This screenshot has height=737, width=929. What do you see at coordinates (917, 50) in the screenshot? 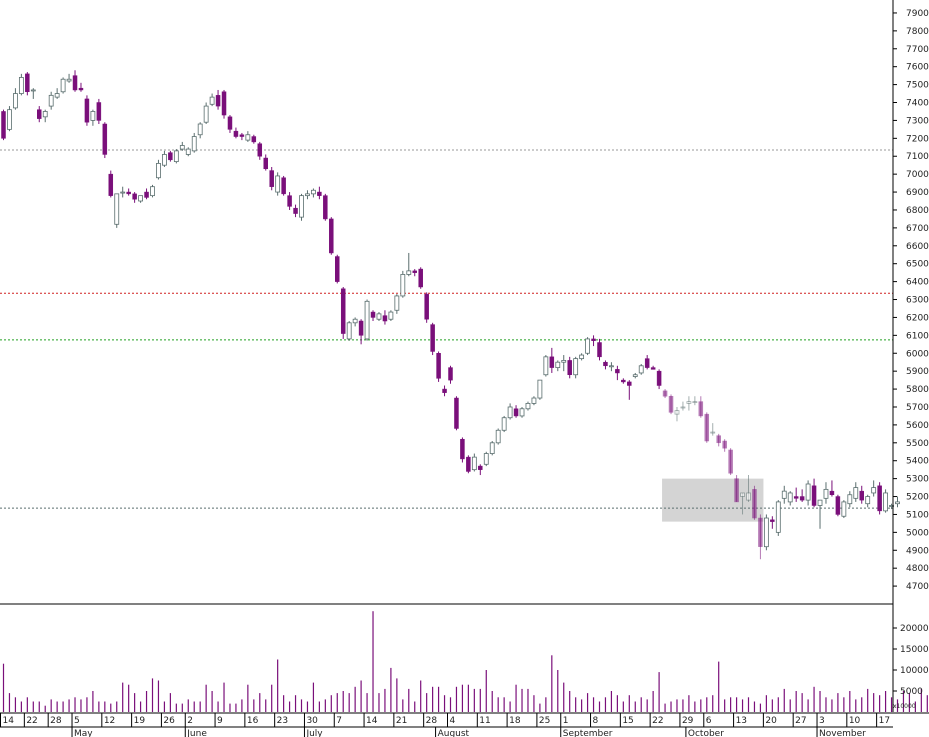
I see `price-tick-label: 7700` at bounding box center [917, 50].